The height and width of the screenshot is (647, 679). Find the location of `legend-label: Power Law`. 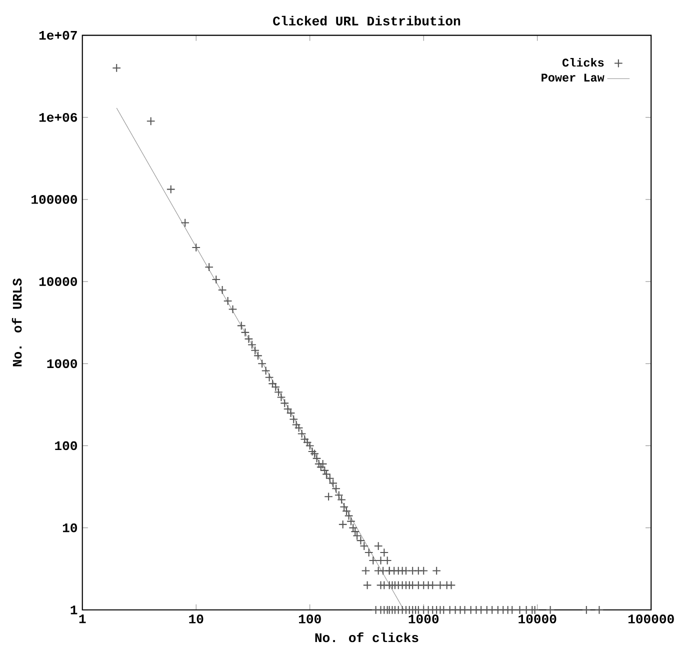

legend-label: Power Law is located at coordinates (573, 78).